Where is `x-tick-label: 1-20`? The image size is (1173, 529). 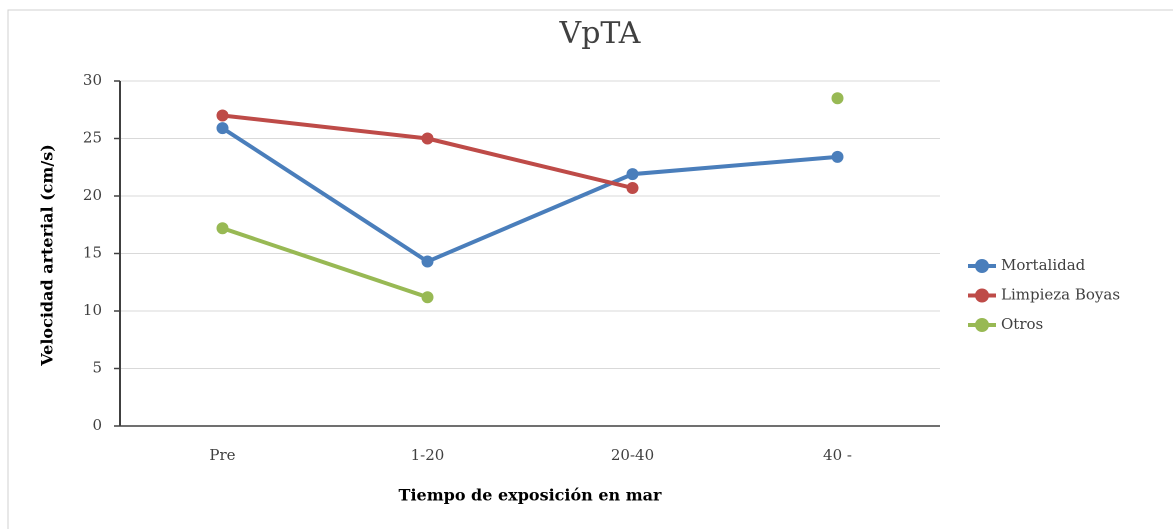
x-tick-label: 1-20 is located at coordinates (428, 455).